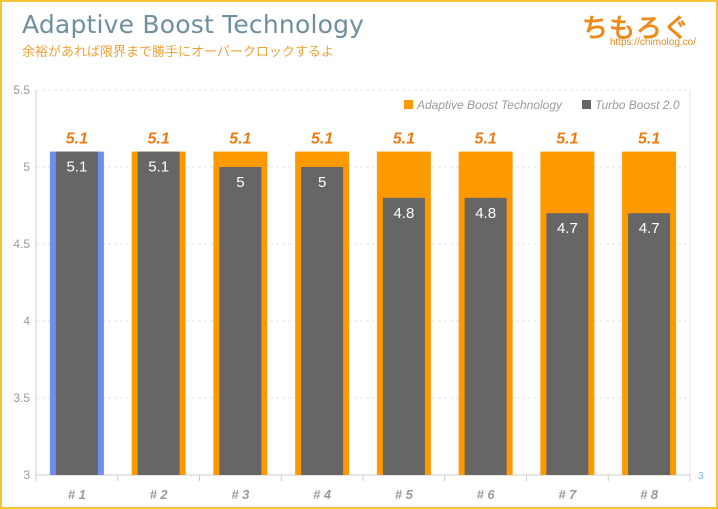 Image resolution: width=718 pixels, height=509 pixels. What do you see at coordinates (701, 476) in the screenshot?
I see `right-axis-label: 3` at bounding box center [701, 476].